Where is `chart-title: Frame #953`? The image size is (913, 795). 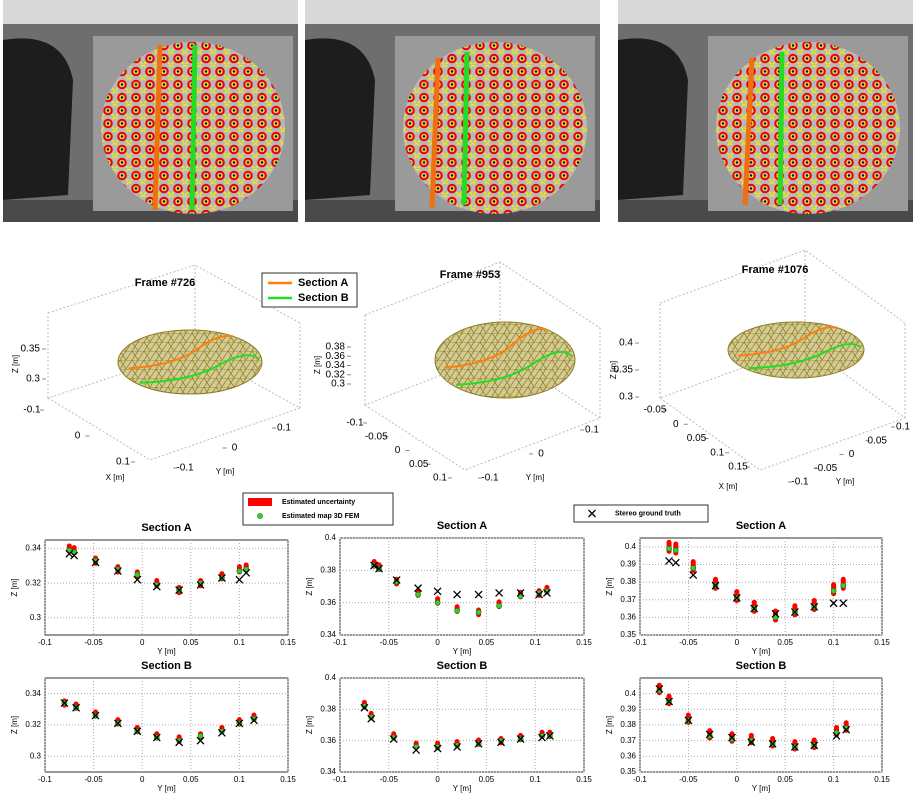
chart-title: Frame #953 is located at coordinates (470, 275).